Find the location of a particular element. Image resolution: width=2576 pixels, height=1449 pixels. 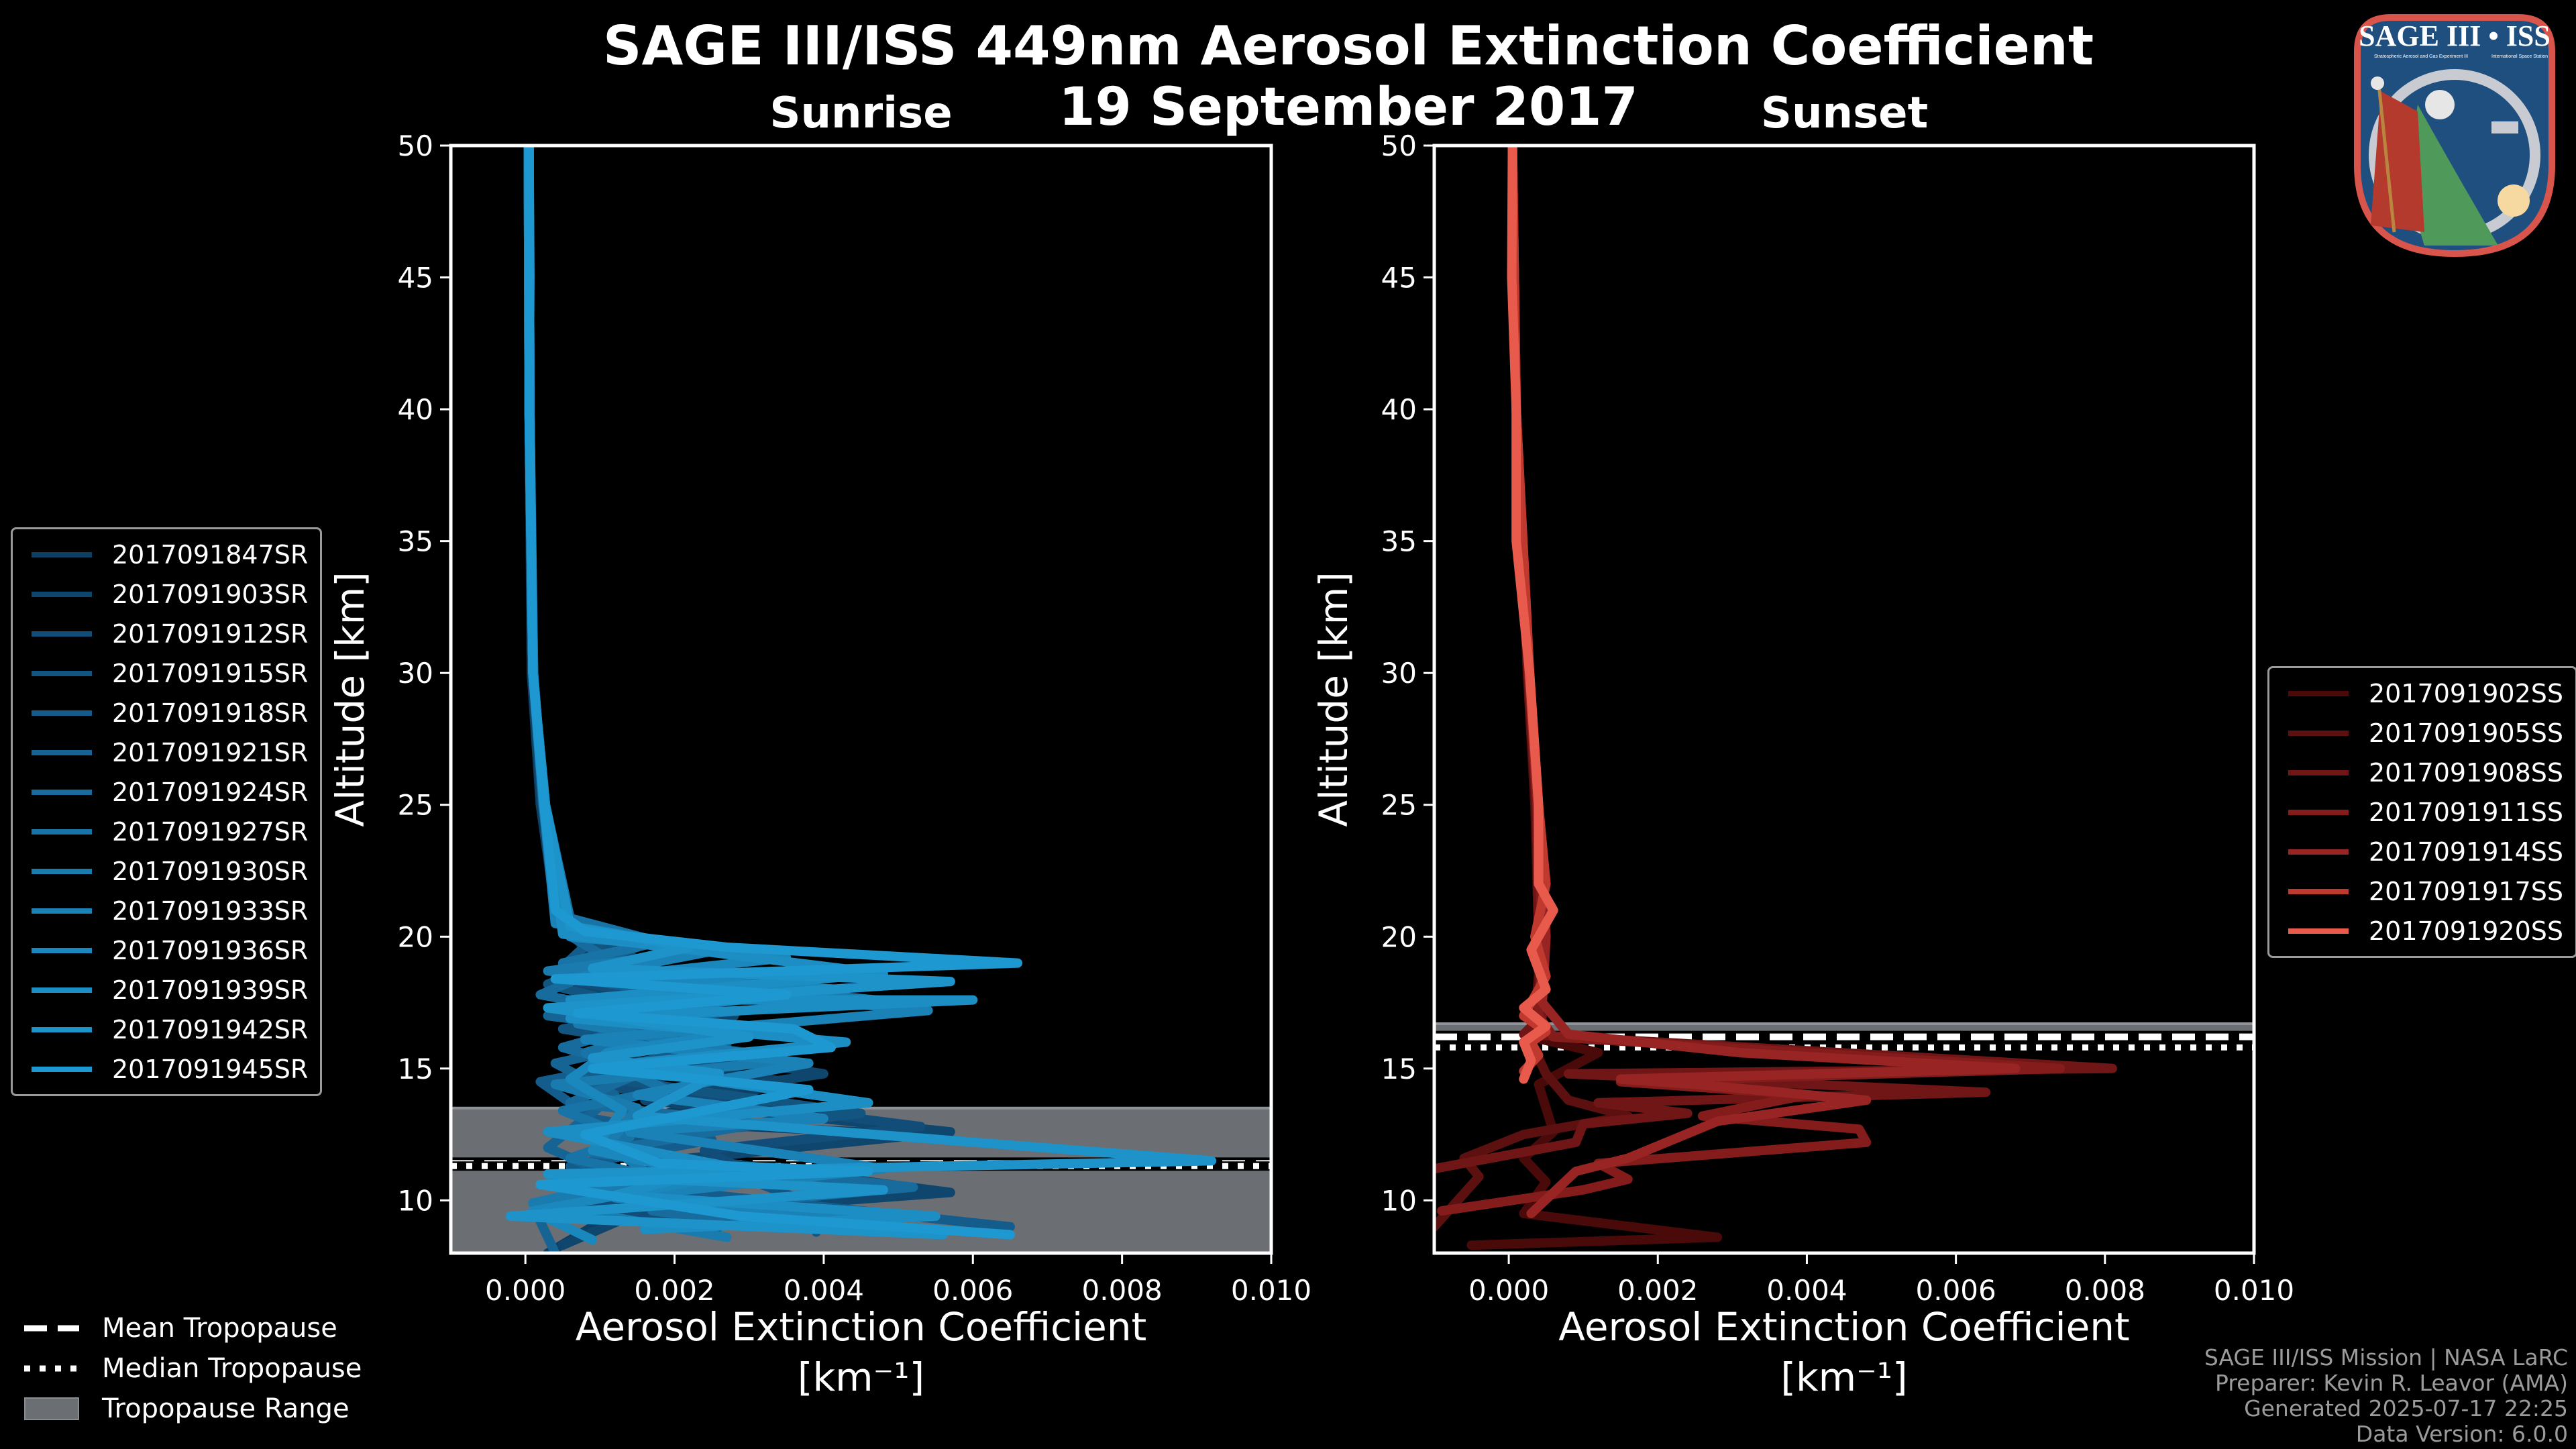

legend-label: 2017091847SR is located at coordinates (210, 554).